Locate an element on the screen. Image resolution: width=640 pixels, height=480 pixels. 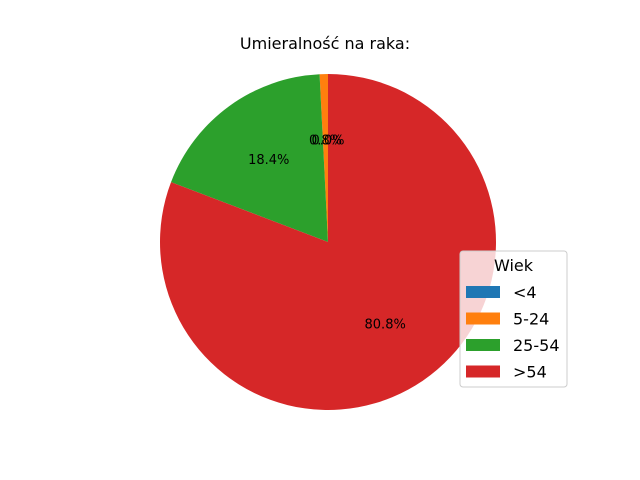
legend-items: <4 5-24 25-54 >54 is located at coordinates (513, 332).